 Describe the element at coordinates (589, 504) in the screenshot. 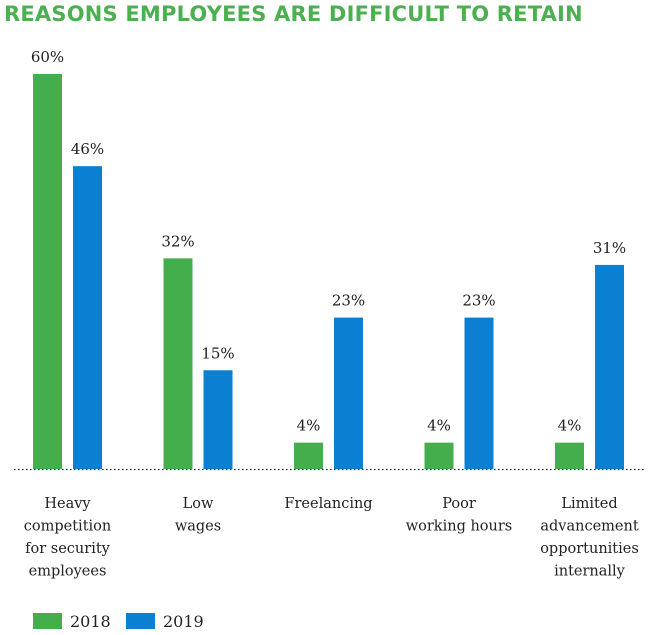

I see `category-label-4-0: Limited` at that location.